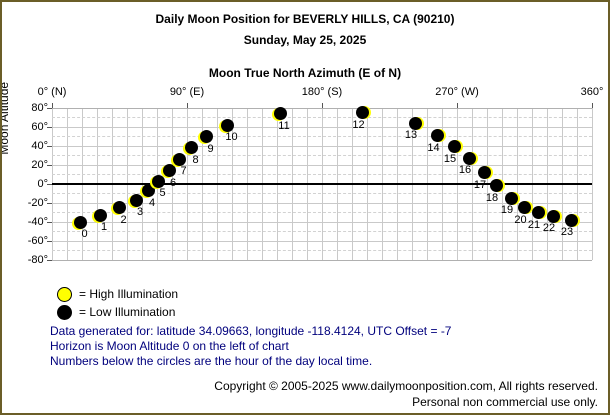  I want to click on hour-label-13: 13, so click(411, 135).